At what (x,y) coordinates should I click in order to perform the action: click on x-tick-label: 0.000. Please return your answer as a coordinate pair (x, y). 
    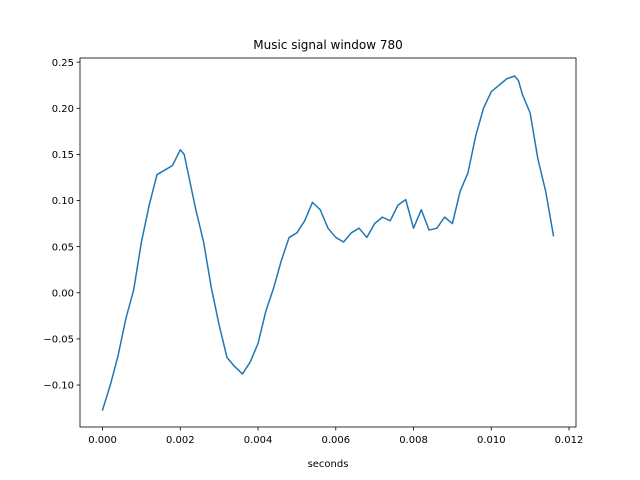
    Looking at the image, I should click on (102, 440).